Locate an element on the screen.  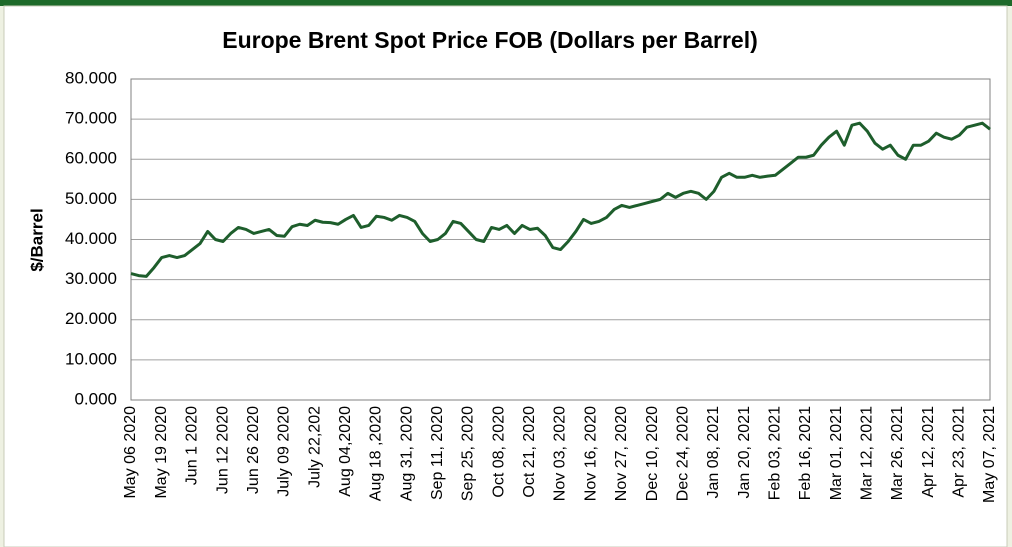
x-tick-label: Apr 23, 2021 is located at coordinates (959, 452).